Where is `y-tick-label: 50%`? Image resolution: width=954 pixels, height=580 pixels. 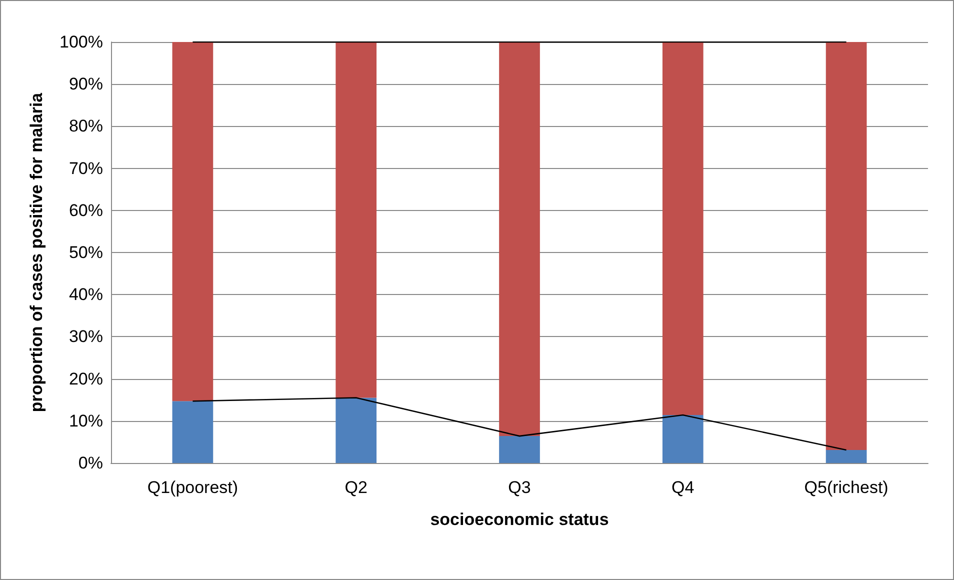 y-tick-label: 50% is located at coordinates (85, 252).